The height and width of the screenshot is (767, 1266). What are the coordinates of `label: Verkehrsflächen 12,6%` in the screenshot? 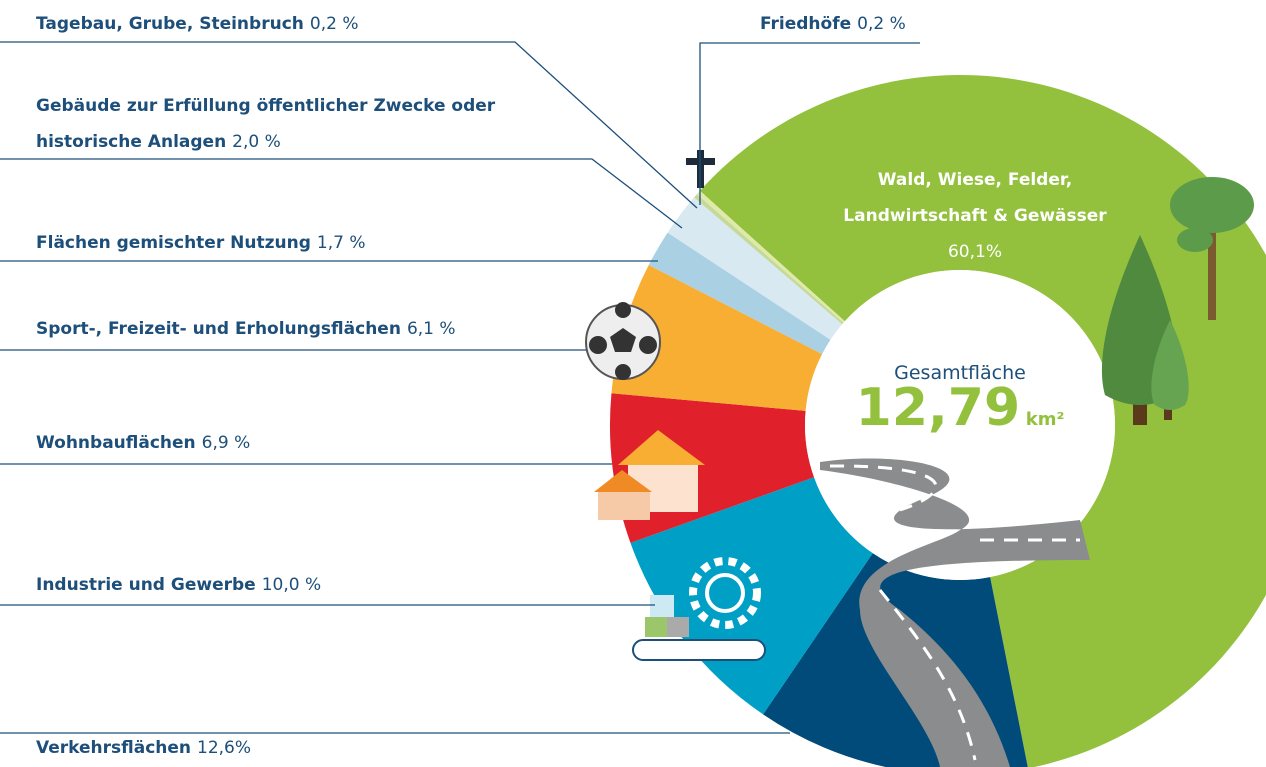 It's located at (143, 748).